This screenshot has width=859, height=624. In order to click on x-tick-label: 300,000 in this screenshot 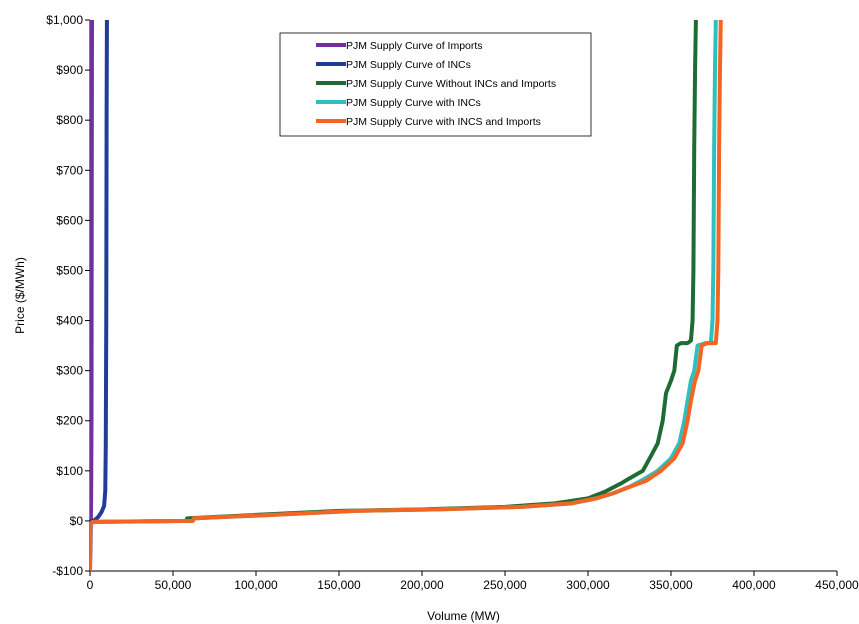, I will do `click(588, 585)`.